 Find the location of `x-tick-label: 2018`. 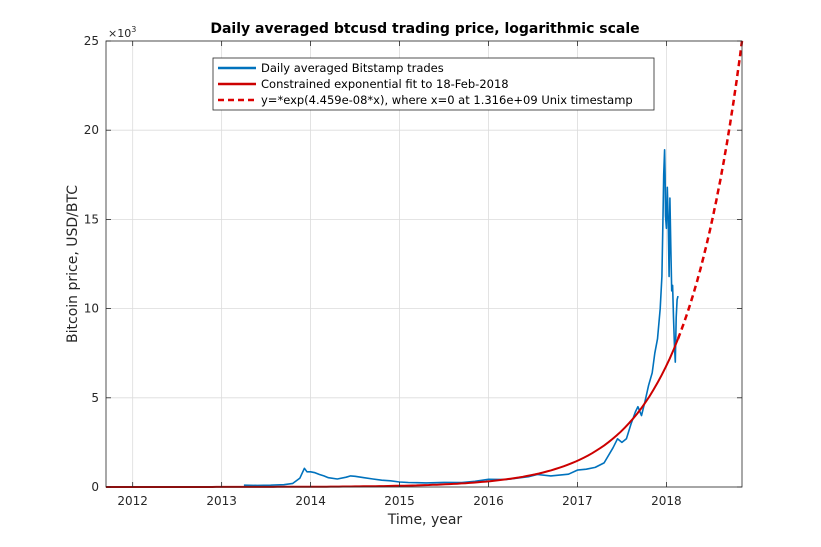

x-tick-label: 2018 is located at coordinates (666, 501).